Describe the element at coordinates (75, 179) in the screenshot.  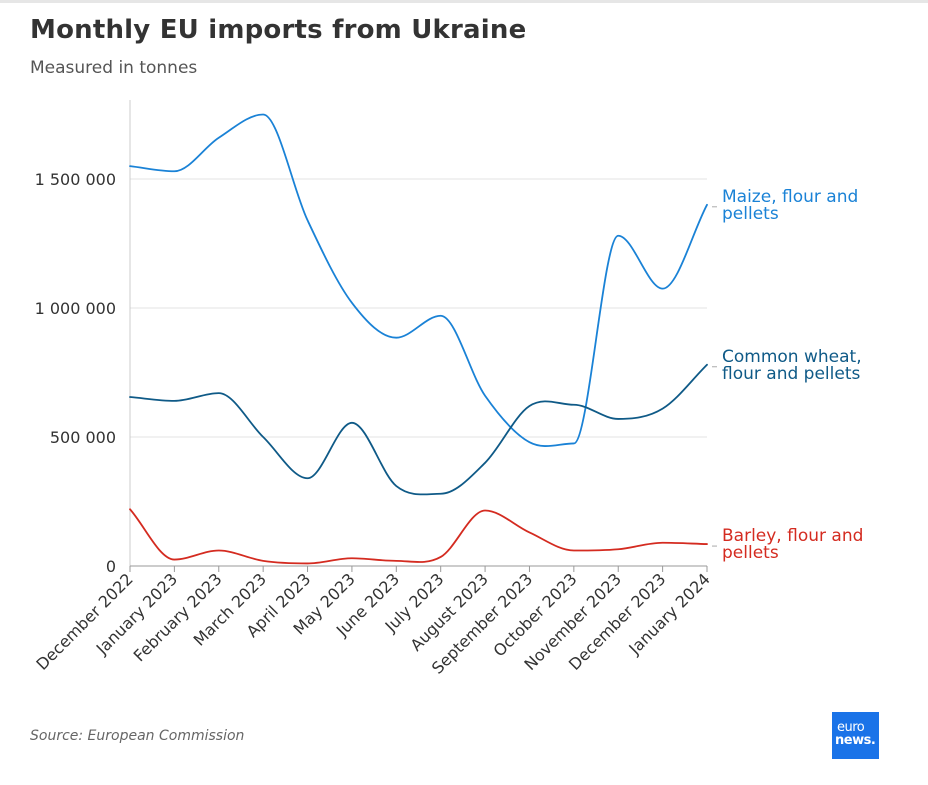
I see `y-tick-label: 1 500 000` at that location.